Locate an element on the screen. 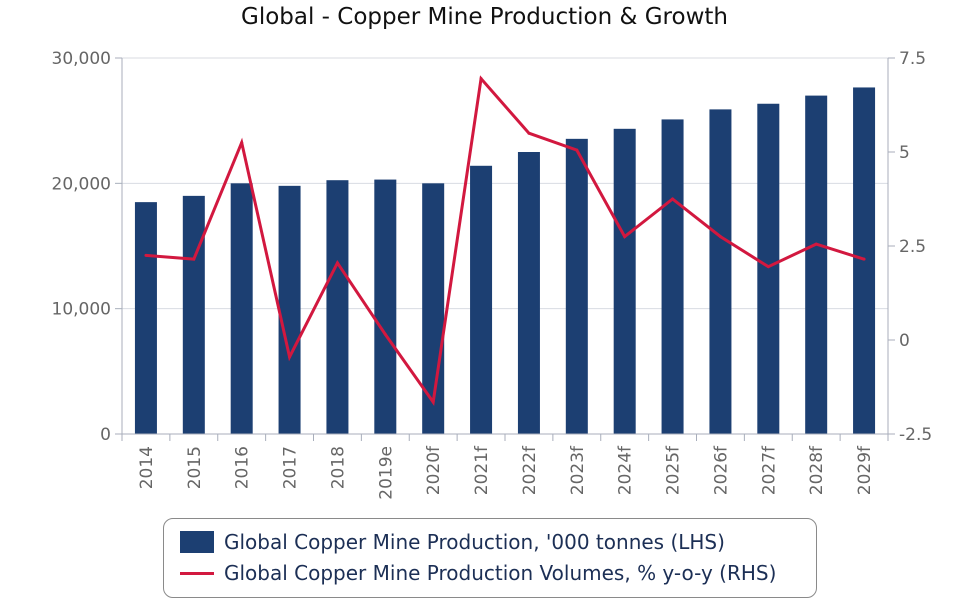 This screenshot has width=969, height=613. growth-point-2022f is located at coordinates (529, 133).